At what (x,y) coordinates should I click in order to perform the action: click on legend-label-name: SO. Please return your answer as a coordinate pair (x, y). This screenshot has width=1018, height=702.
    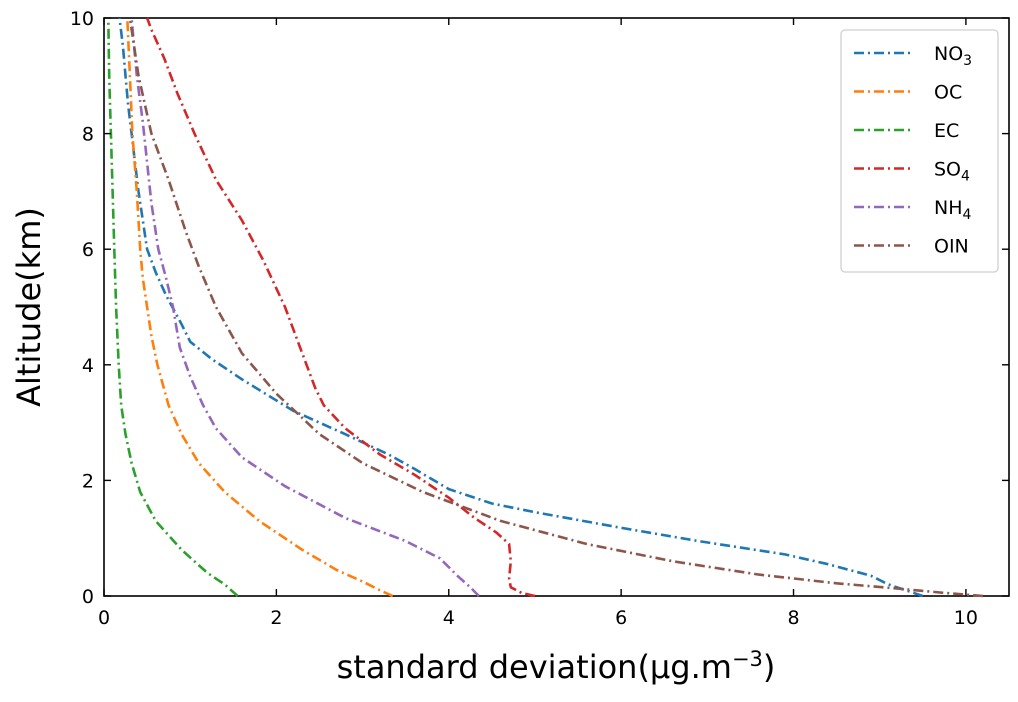
    Looking at the image, I should click on (947, 170).